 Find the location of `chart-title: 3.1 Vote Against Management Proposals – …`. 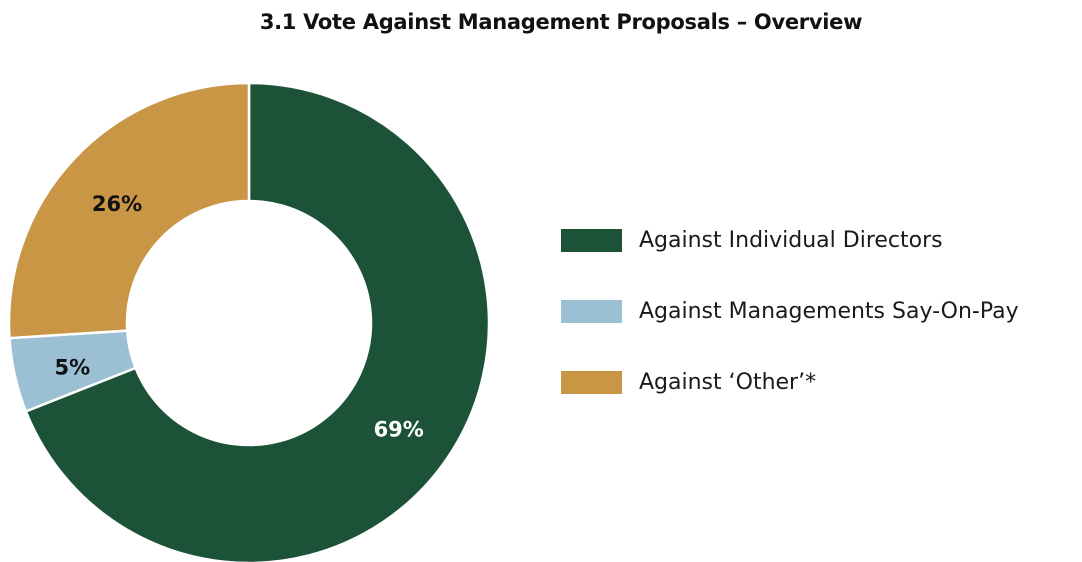

chart-title: 3.1 Vote Against Management Proposals – … is located at coordinates (561, 22).